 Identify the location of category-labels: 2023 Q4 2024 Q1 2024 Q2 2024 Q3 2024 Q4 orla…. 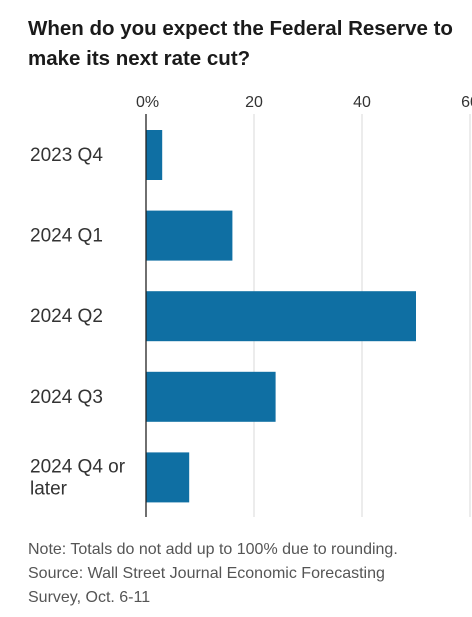
(78, 322).